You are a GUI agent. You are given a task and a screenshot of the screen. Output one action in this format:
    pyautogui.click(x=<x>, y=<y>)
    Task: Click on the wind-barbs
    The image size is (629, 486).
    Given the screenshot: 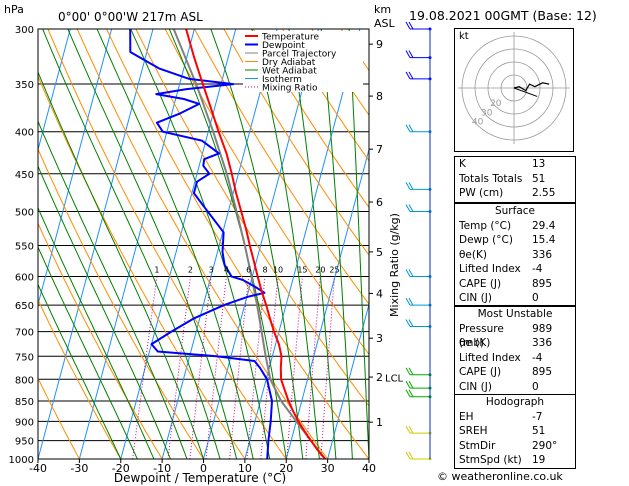 What is the action you would take?
    pyautogui.click(x=418, y=241)
    